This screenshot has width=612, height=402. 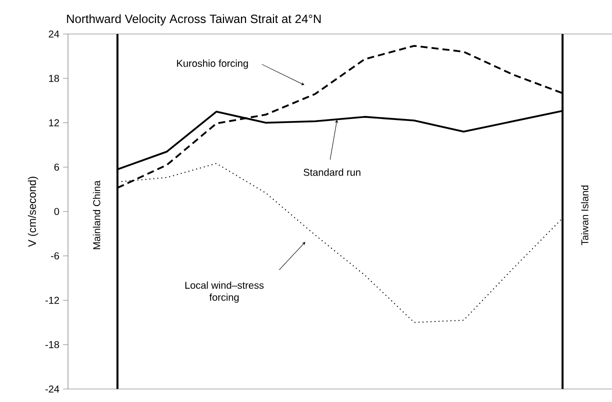 What do you see at coordinates (332, 172) in the screenshot?
I see `annotation: Standard run` at bounding box center [332, 172].